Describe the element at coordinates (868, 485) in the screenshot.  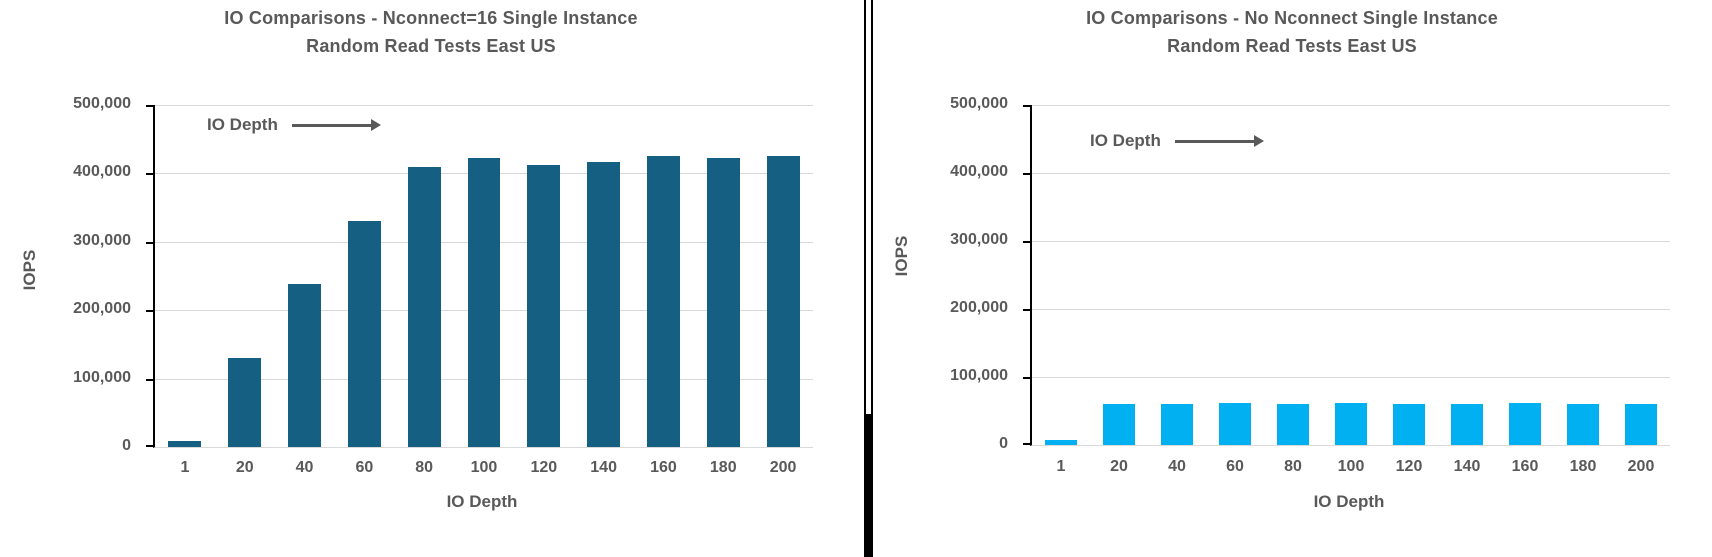
I see `panel-divider-thick-segment` at that location.